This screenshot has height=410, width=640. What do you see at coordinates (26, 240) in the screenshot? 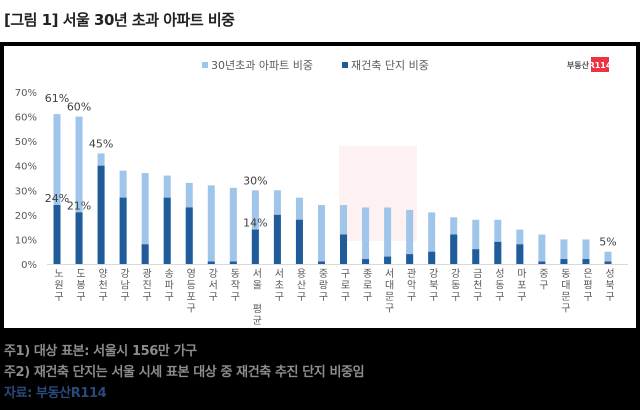
I see `y-tick-label: 10%` at bounding box center [26, 240].